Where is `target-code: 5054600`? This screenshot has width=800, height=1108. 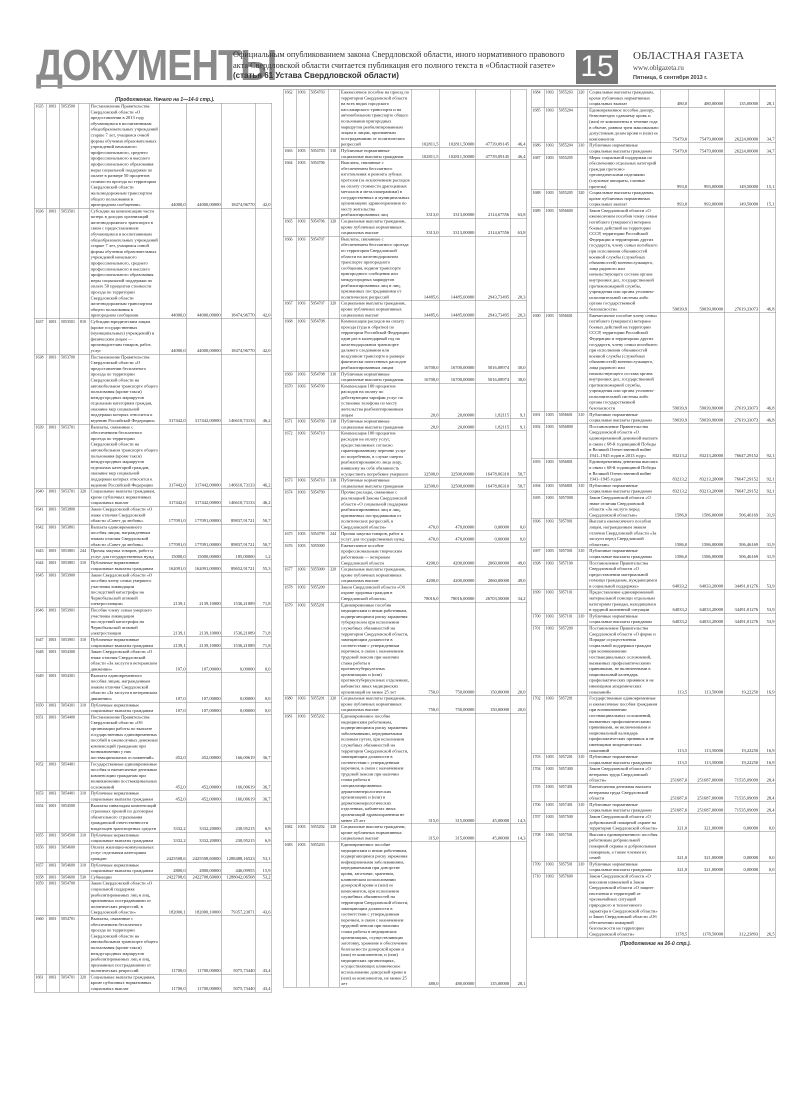
target-code: 5054600 is located at coordinates (69, 853).